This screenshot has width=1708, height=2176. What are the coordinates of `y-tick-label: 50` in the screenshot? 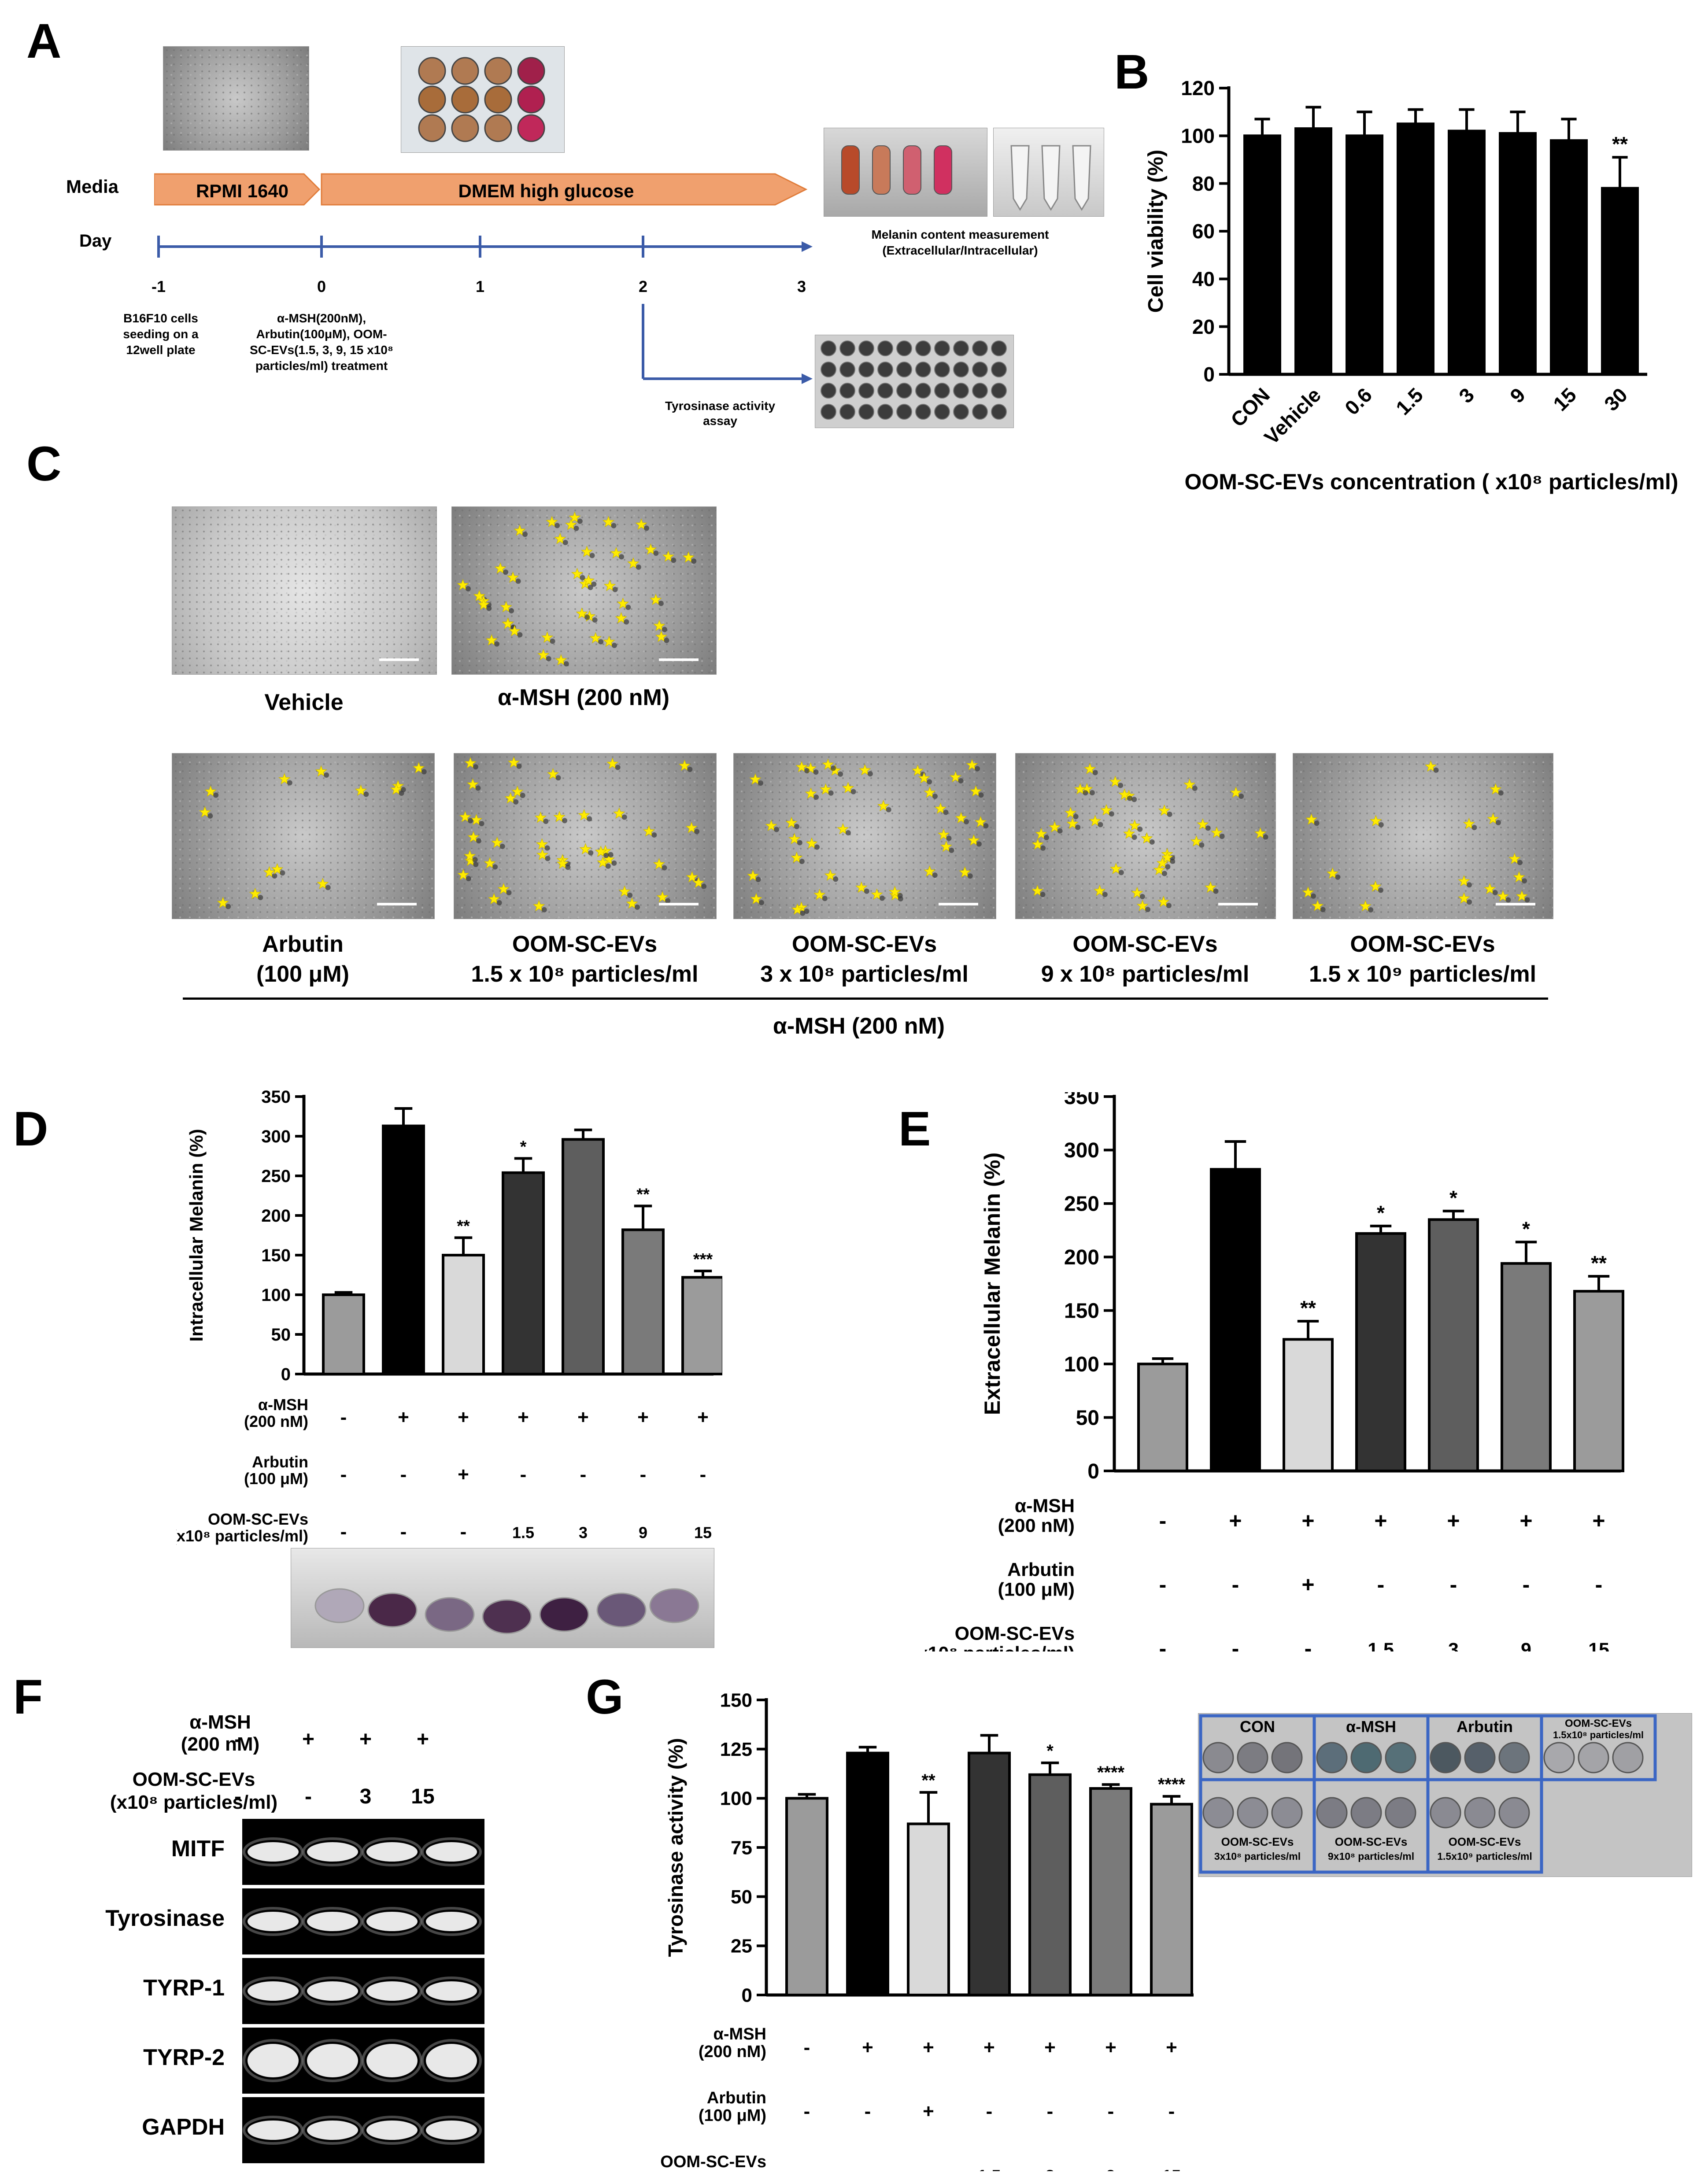 It's located at (1087, 1418).